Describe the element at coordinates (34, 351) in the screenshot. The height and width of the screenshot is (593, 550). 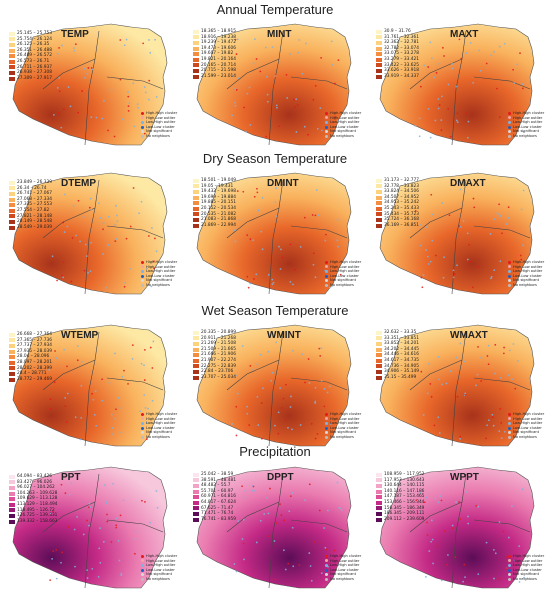
I see `legend-label: 27.935 – 28.039` at that location.